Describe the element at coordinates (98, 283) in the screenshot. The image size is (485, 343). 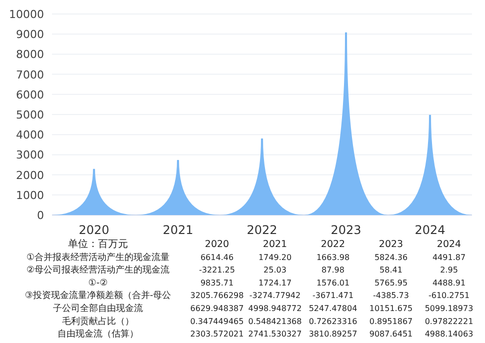
I see `y-tick-label: ①-②` at that location.